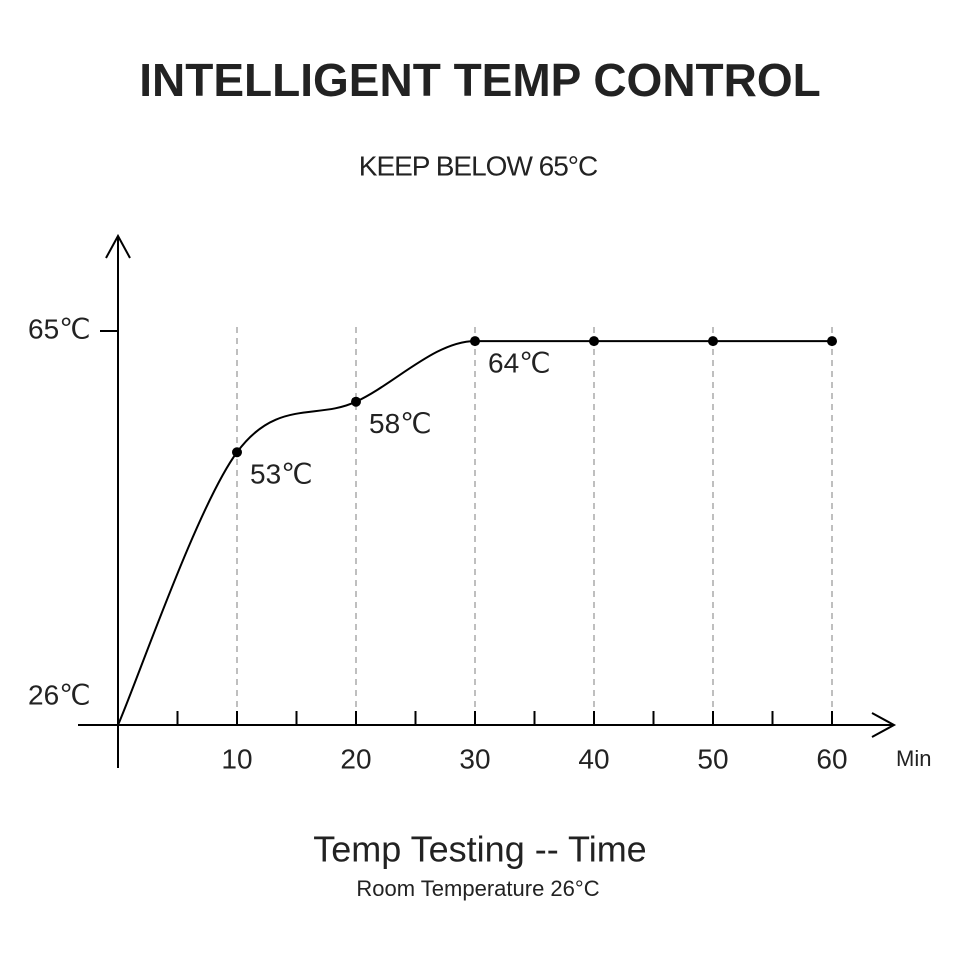 This screenshot has height=961, width=960. I want to click on value-label: 64℃, so click(519, 362).